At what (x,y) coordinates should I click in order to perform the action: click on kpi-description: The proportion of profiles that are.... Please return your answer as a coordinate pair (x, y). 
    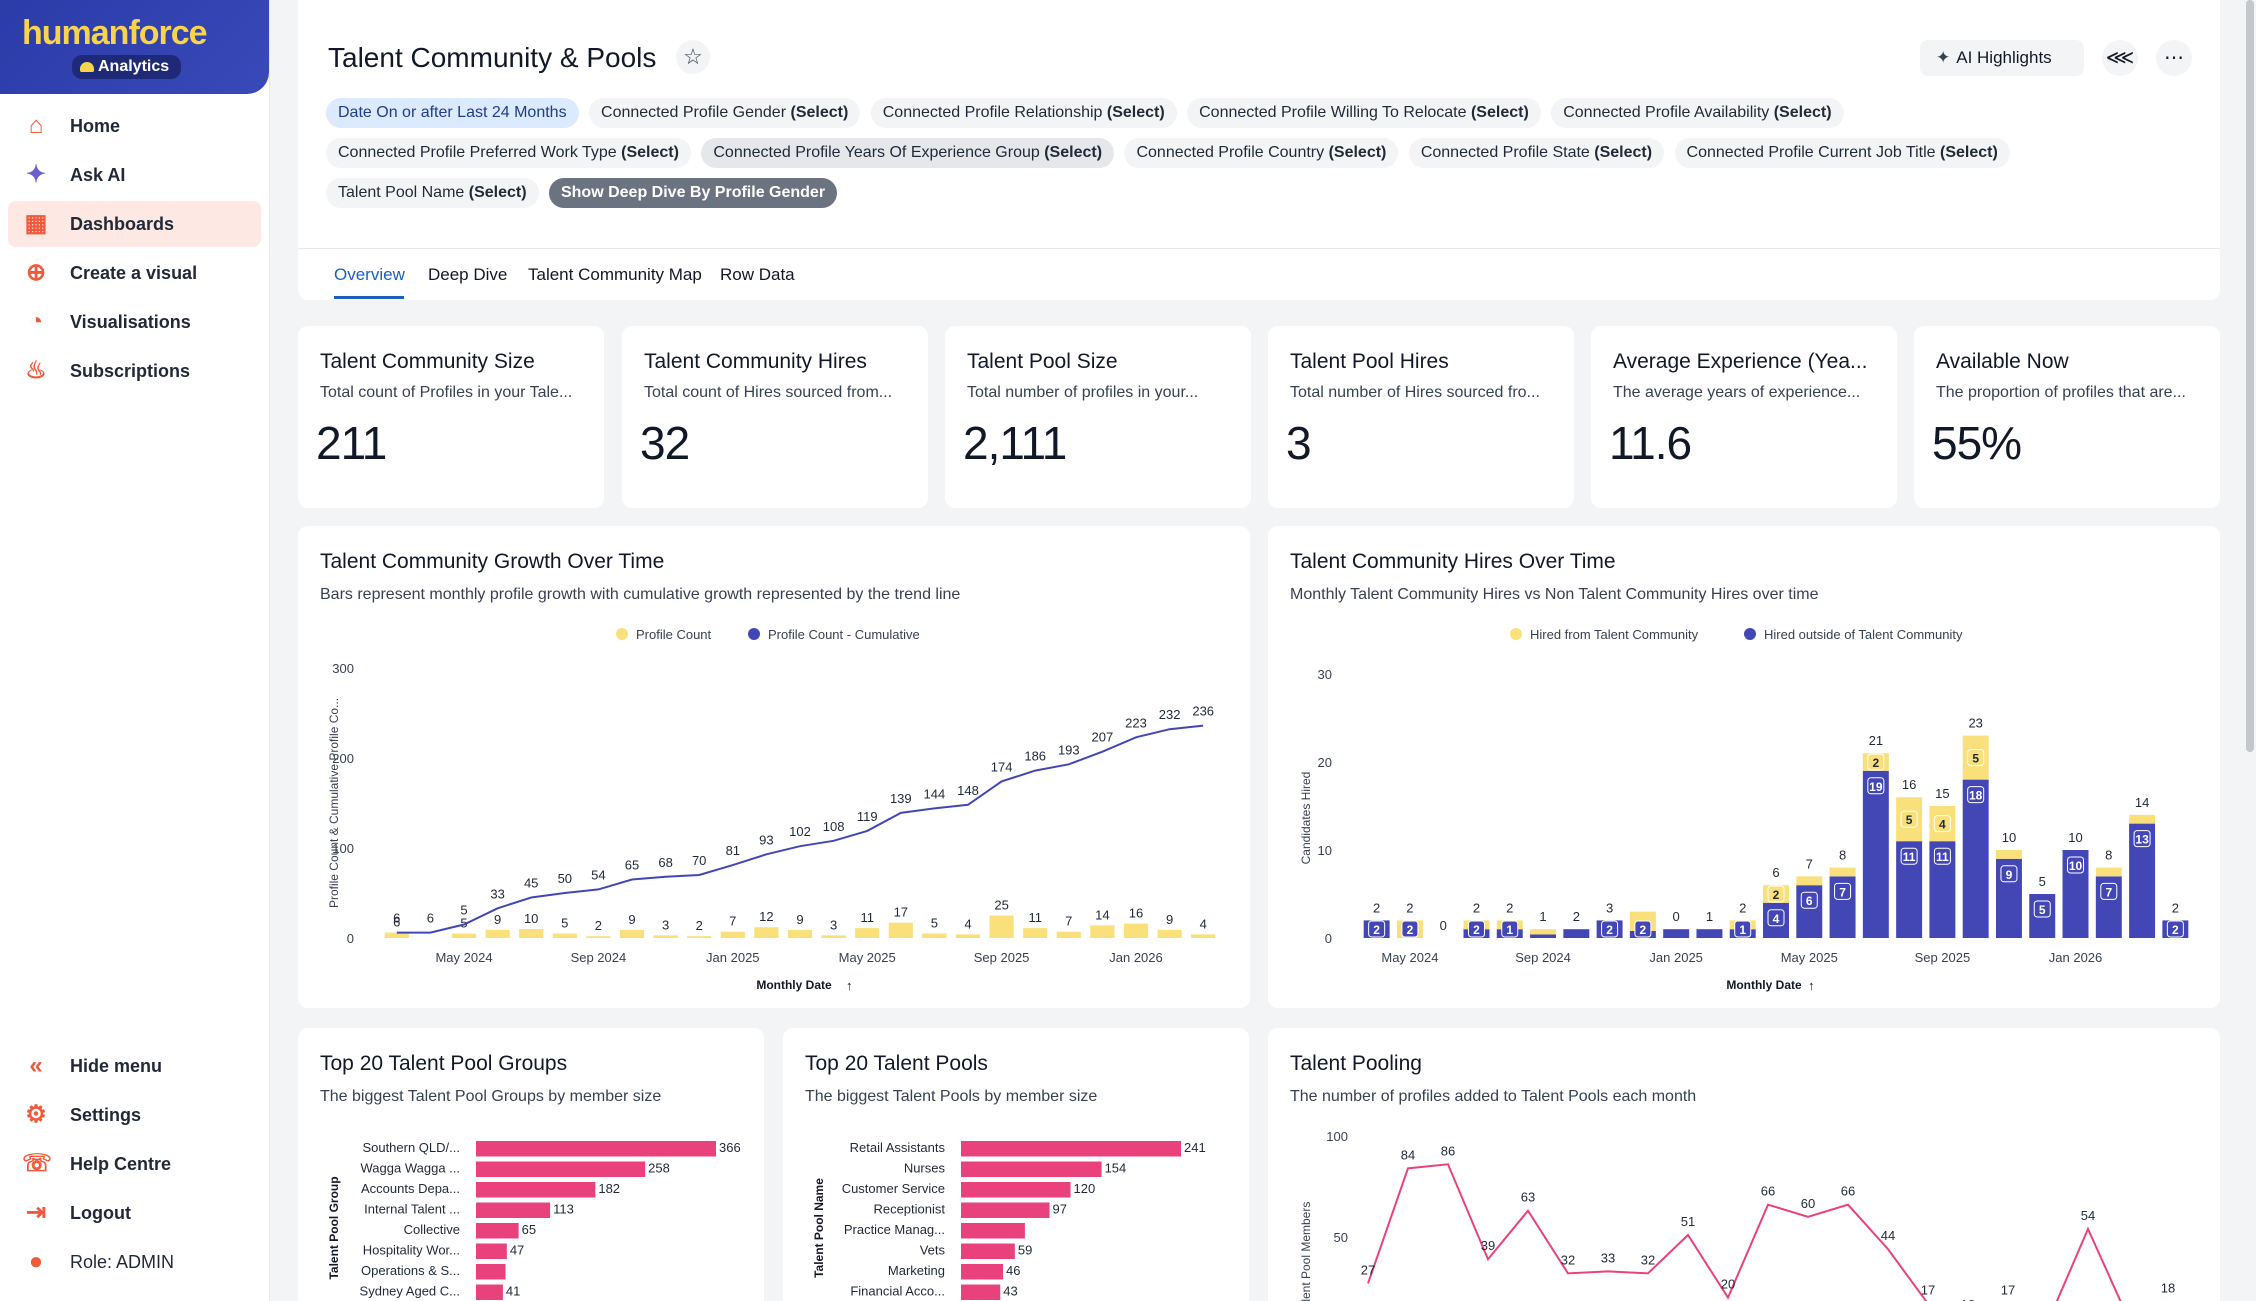
    Looking at the image, I should click on (2061, 392).